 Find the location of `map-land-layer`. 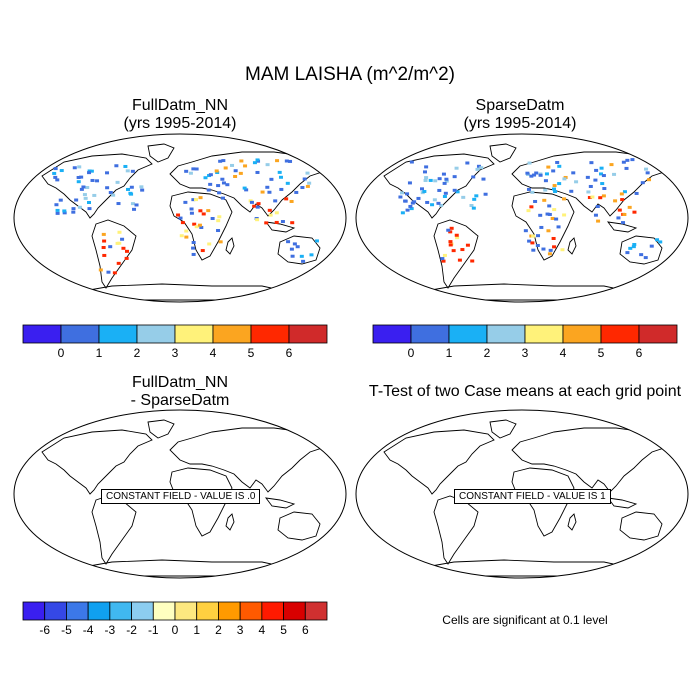

map-land-layer is located at coordinates (184, 222).